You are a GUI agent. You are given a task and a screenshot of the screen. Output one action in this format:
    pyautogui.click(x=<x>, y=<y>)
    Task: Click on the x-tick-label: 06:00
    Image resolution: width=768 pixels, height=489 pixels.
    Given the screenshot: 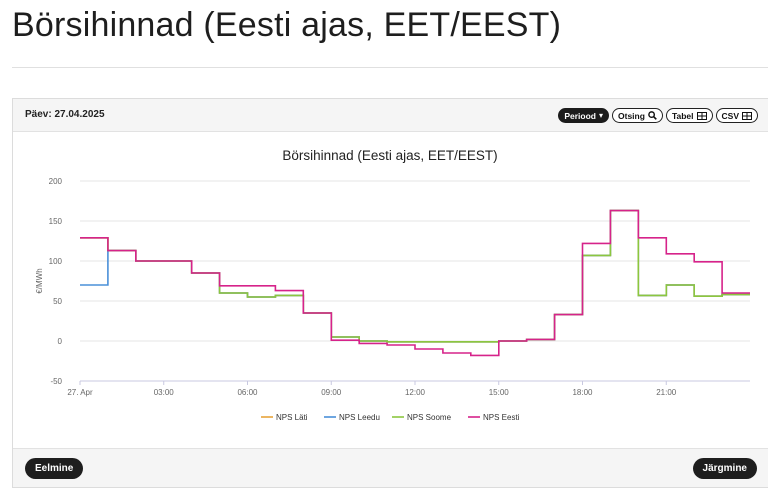 What is the action you would take?
    pyautogui.click(x=247, y=392)
    